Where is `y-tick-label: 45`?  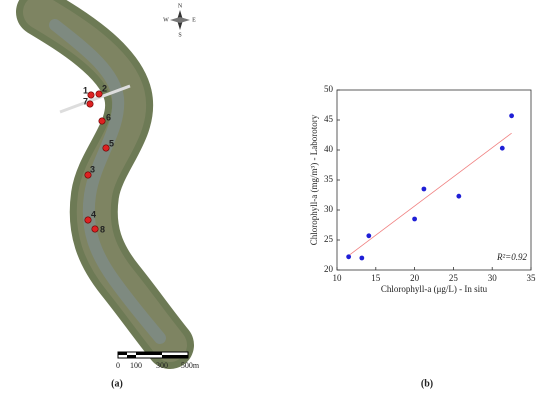 y-tick-label: 45 is located at coordinates (329, 119).